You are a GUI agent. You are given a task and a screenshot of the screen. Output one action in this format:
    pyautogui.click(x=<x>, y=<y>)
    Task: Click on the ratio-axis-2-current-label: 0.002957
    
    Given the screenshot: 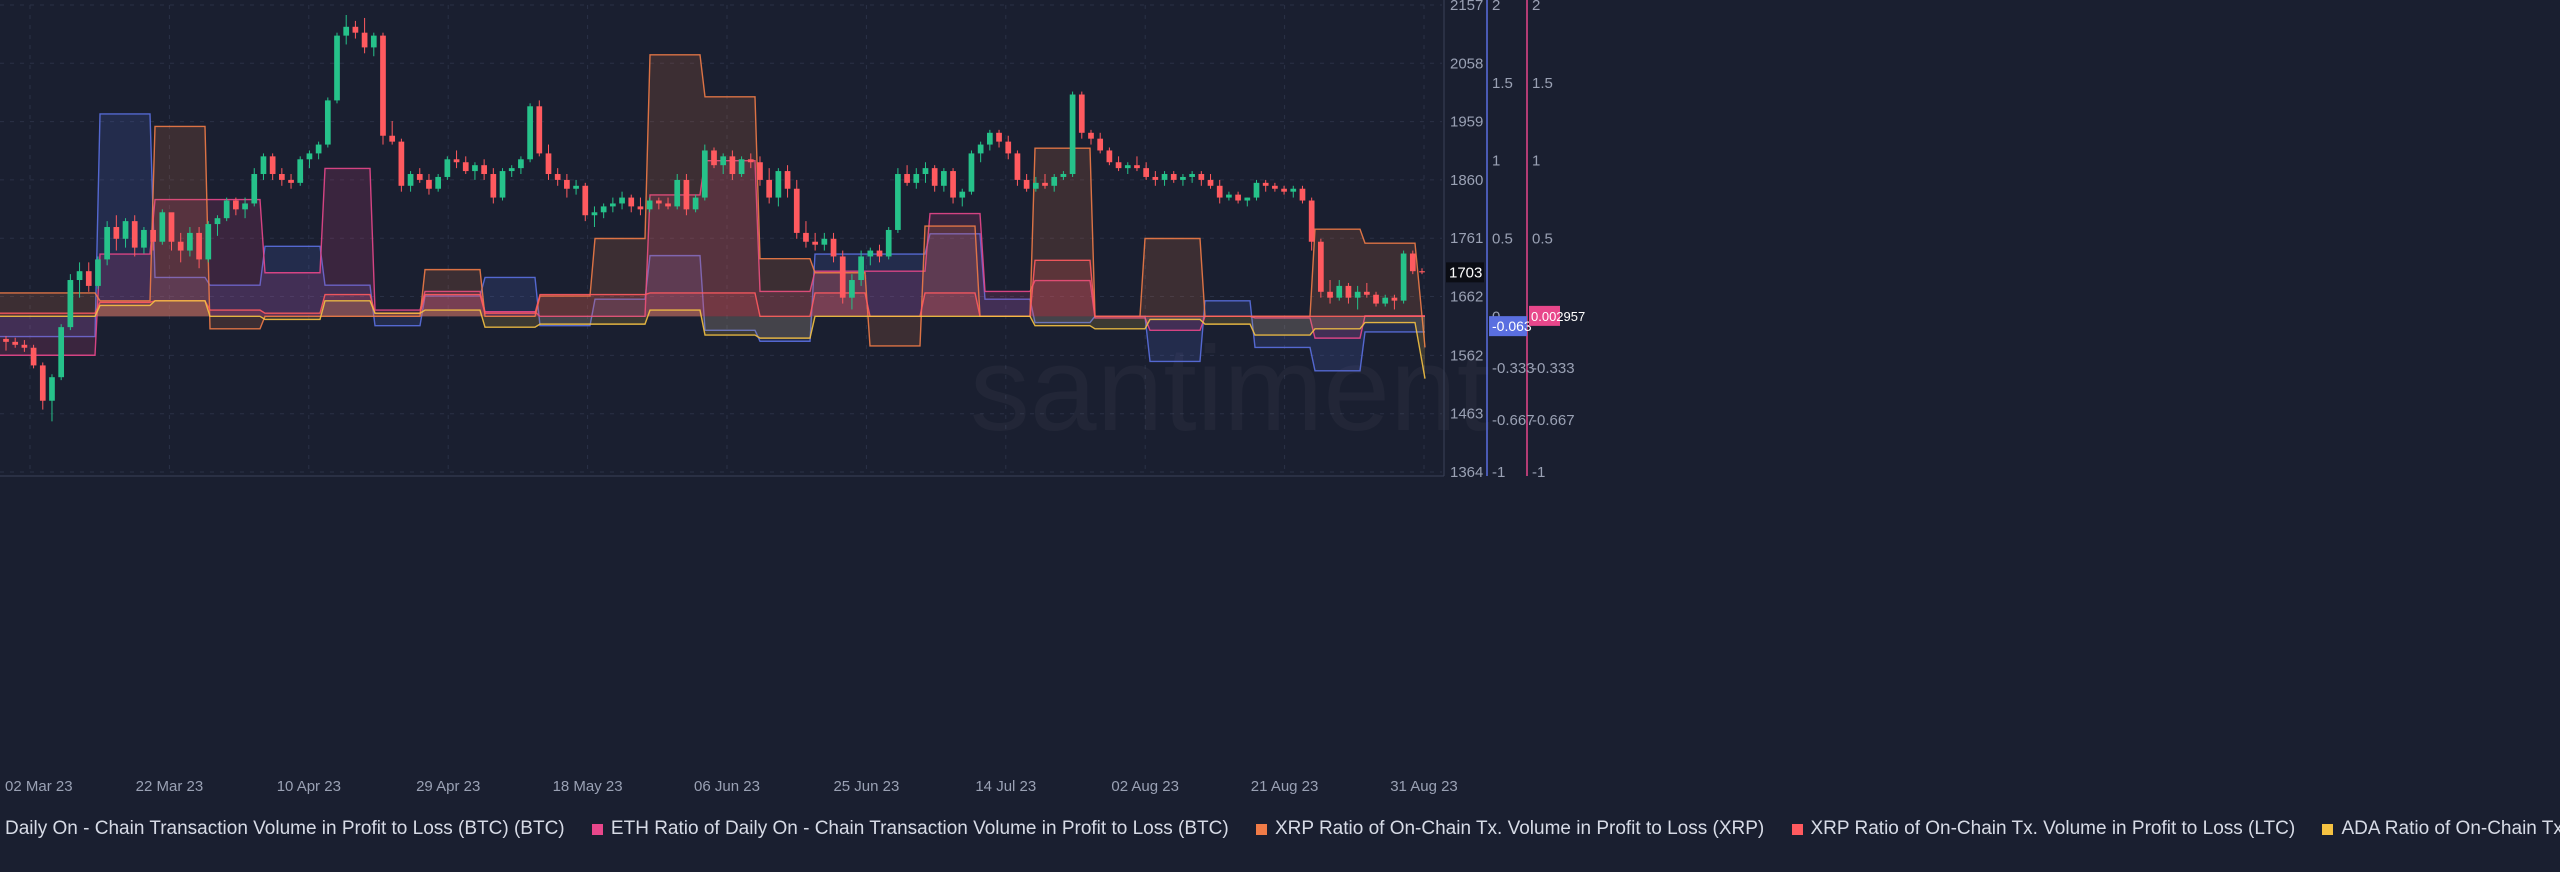 What is the action you would take?
    pyautogui.click(x=1558, y=316)
    